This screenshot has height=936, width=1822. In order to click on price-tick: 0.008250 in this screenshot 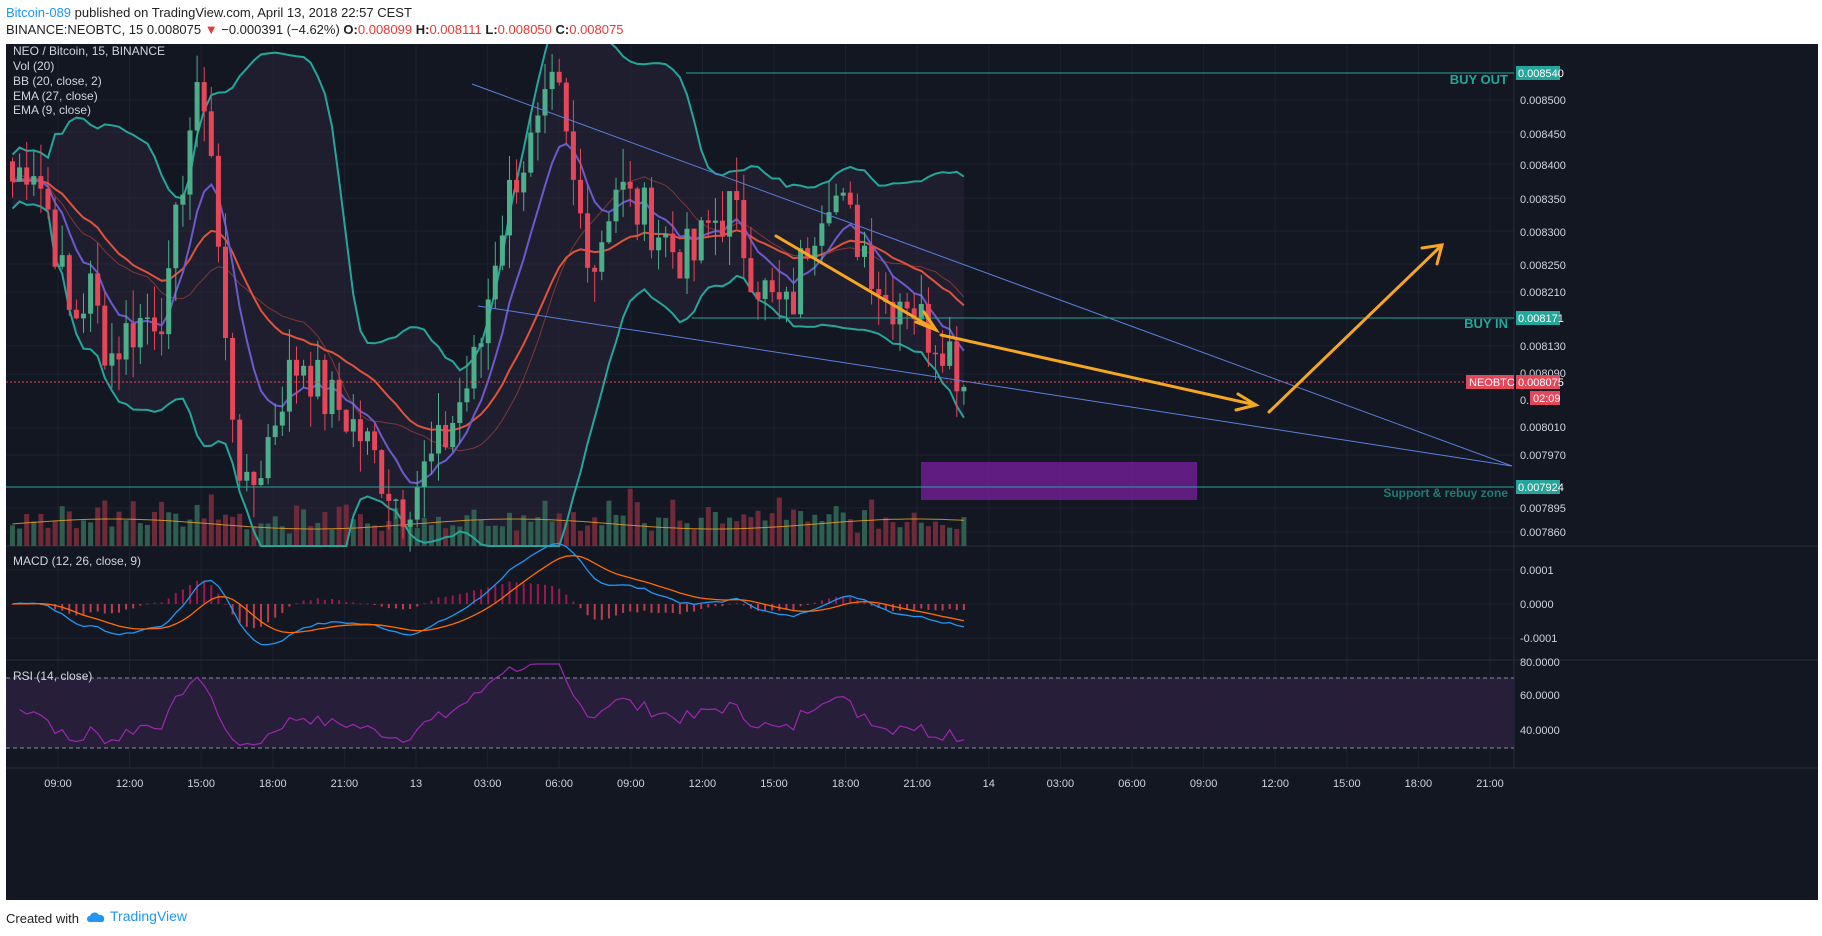, I will do `click(1543, 266)`.